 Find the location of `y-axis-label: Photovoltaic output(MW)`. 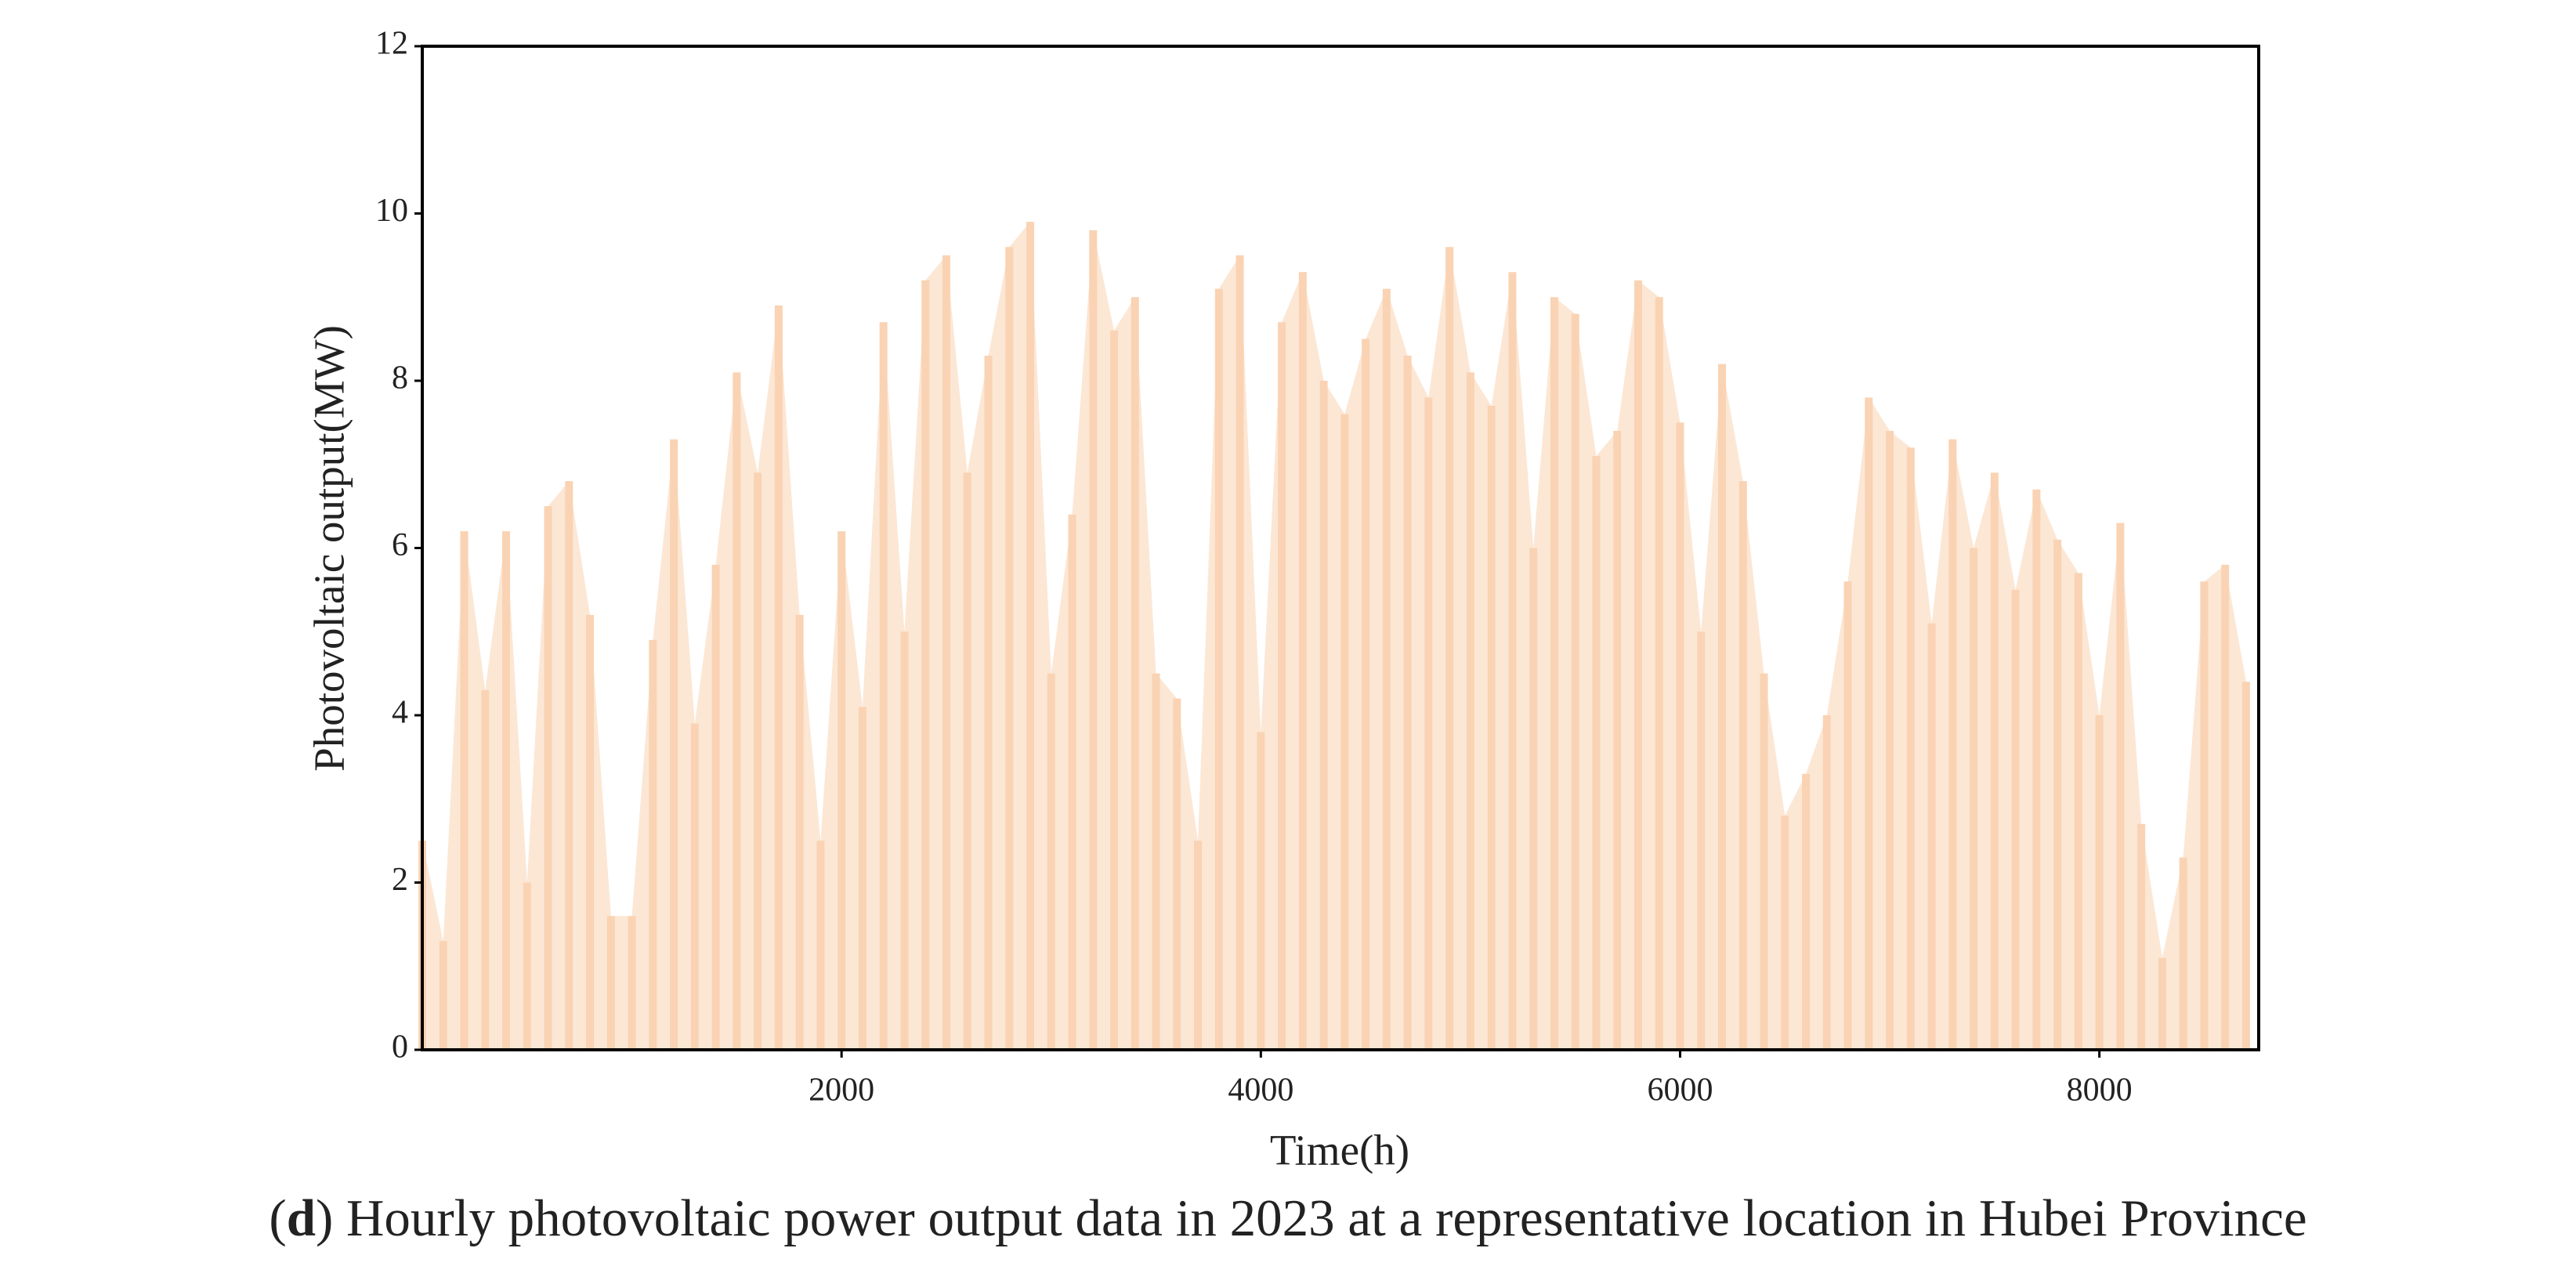

y-axis-label: Photovoltaic output(MW) is located at coordinates (330, 548).